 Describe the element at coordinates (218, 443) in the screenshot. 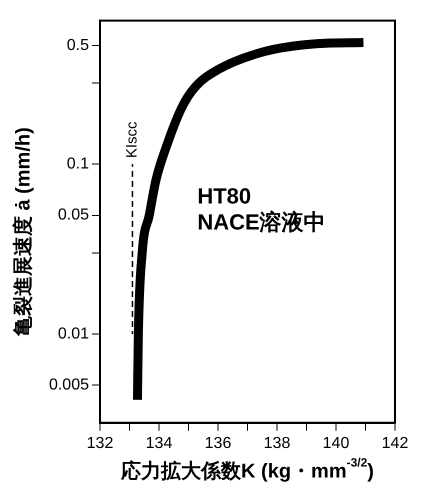

I see `x-tick-label: 136` at that location.